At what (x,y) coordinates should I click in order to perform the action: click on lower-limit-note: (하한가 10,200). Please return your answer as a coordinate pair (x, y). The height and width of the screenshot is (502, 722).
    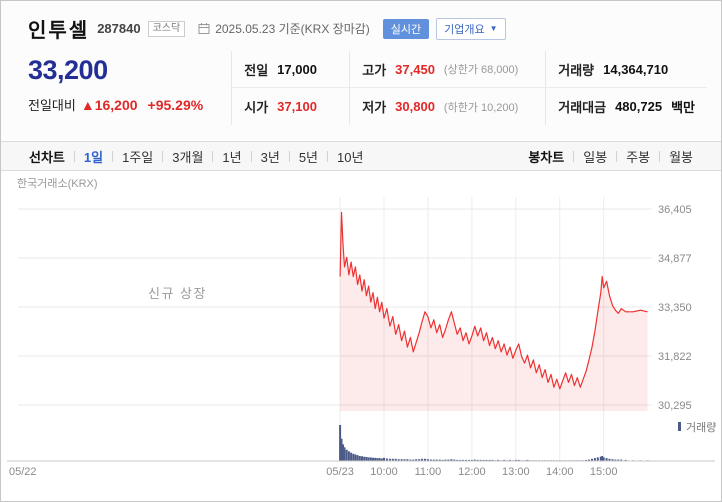
    Looking at the image, I should click on (481, 107).